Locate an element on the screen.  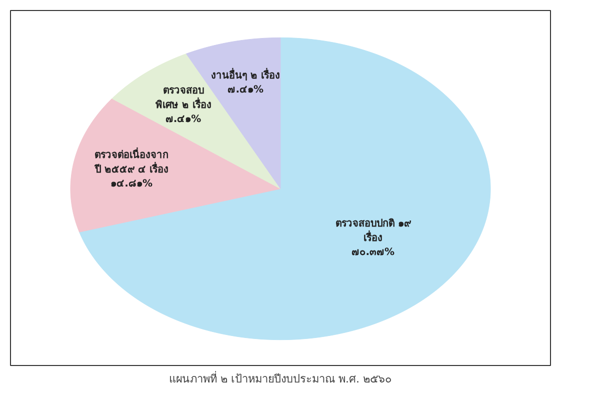
slice-label: งานอื่นๆ ๒ เรื่อง is located at coordinates (245, 74).